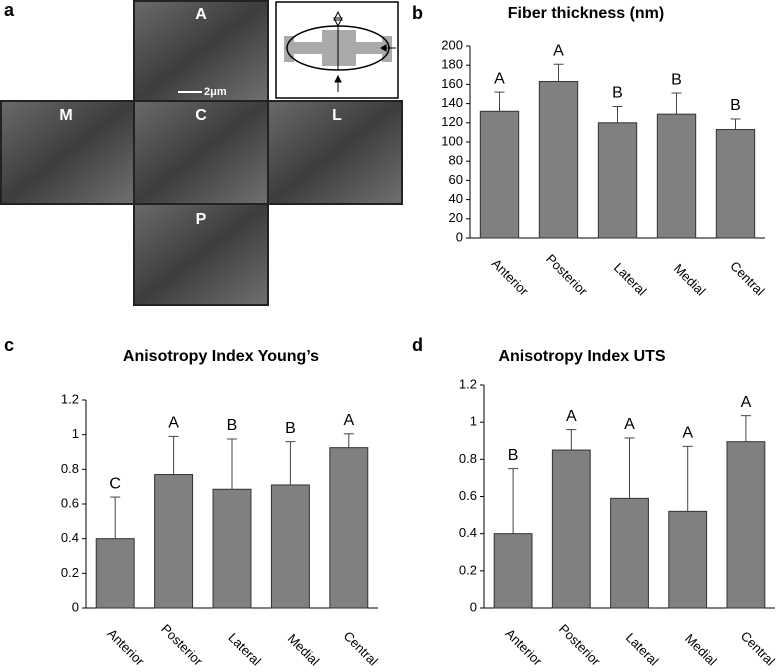 This screenshot has width=777, height=672. I want to click on y-tick-label: 160, so click(452, 83).